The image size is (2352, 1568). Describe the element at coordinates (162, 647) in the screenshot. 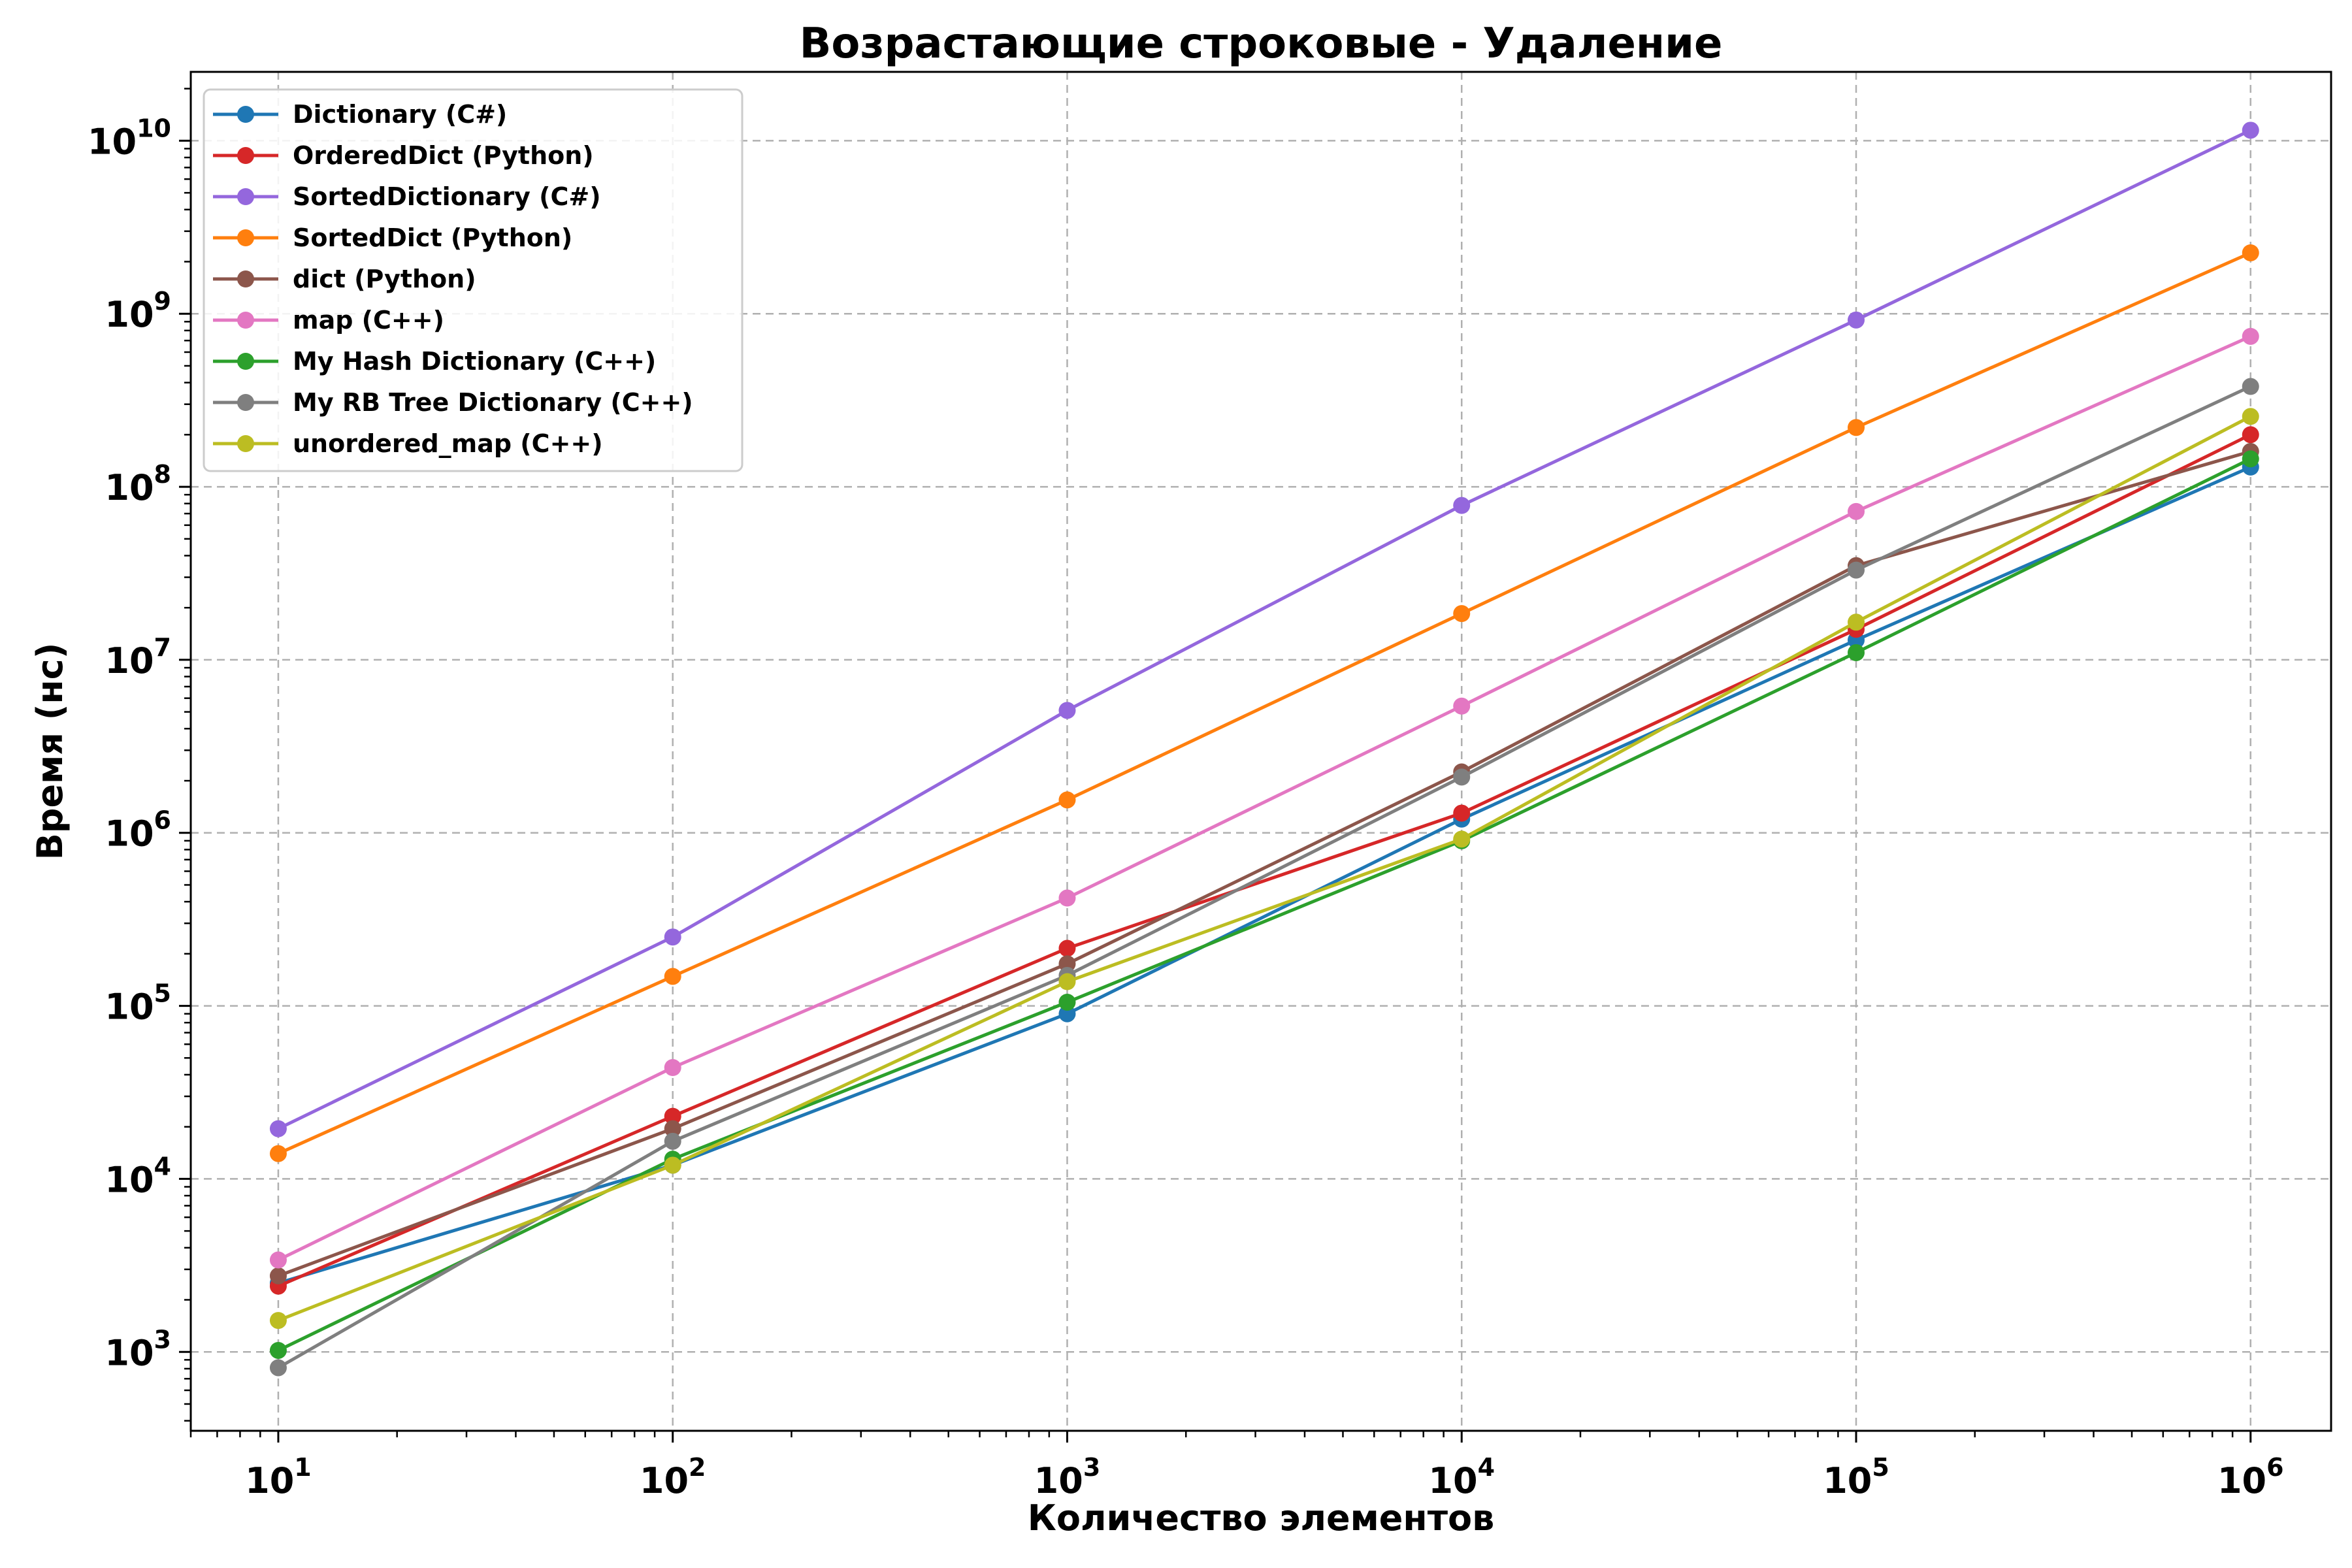

I see `y-tick-exp: 7` at that location.